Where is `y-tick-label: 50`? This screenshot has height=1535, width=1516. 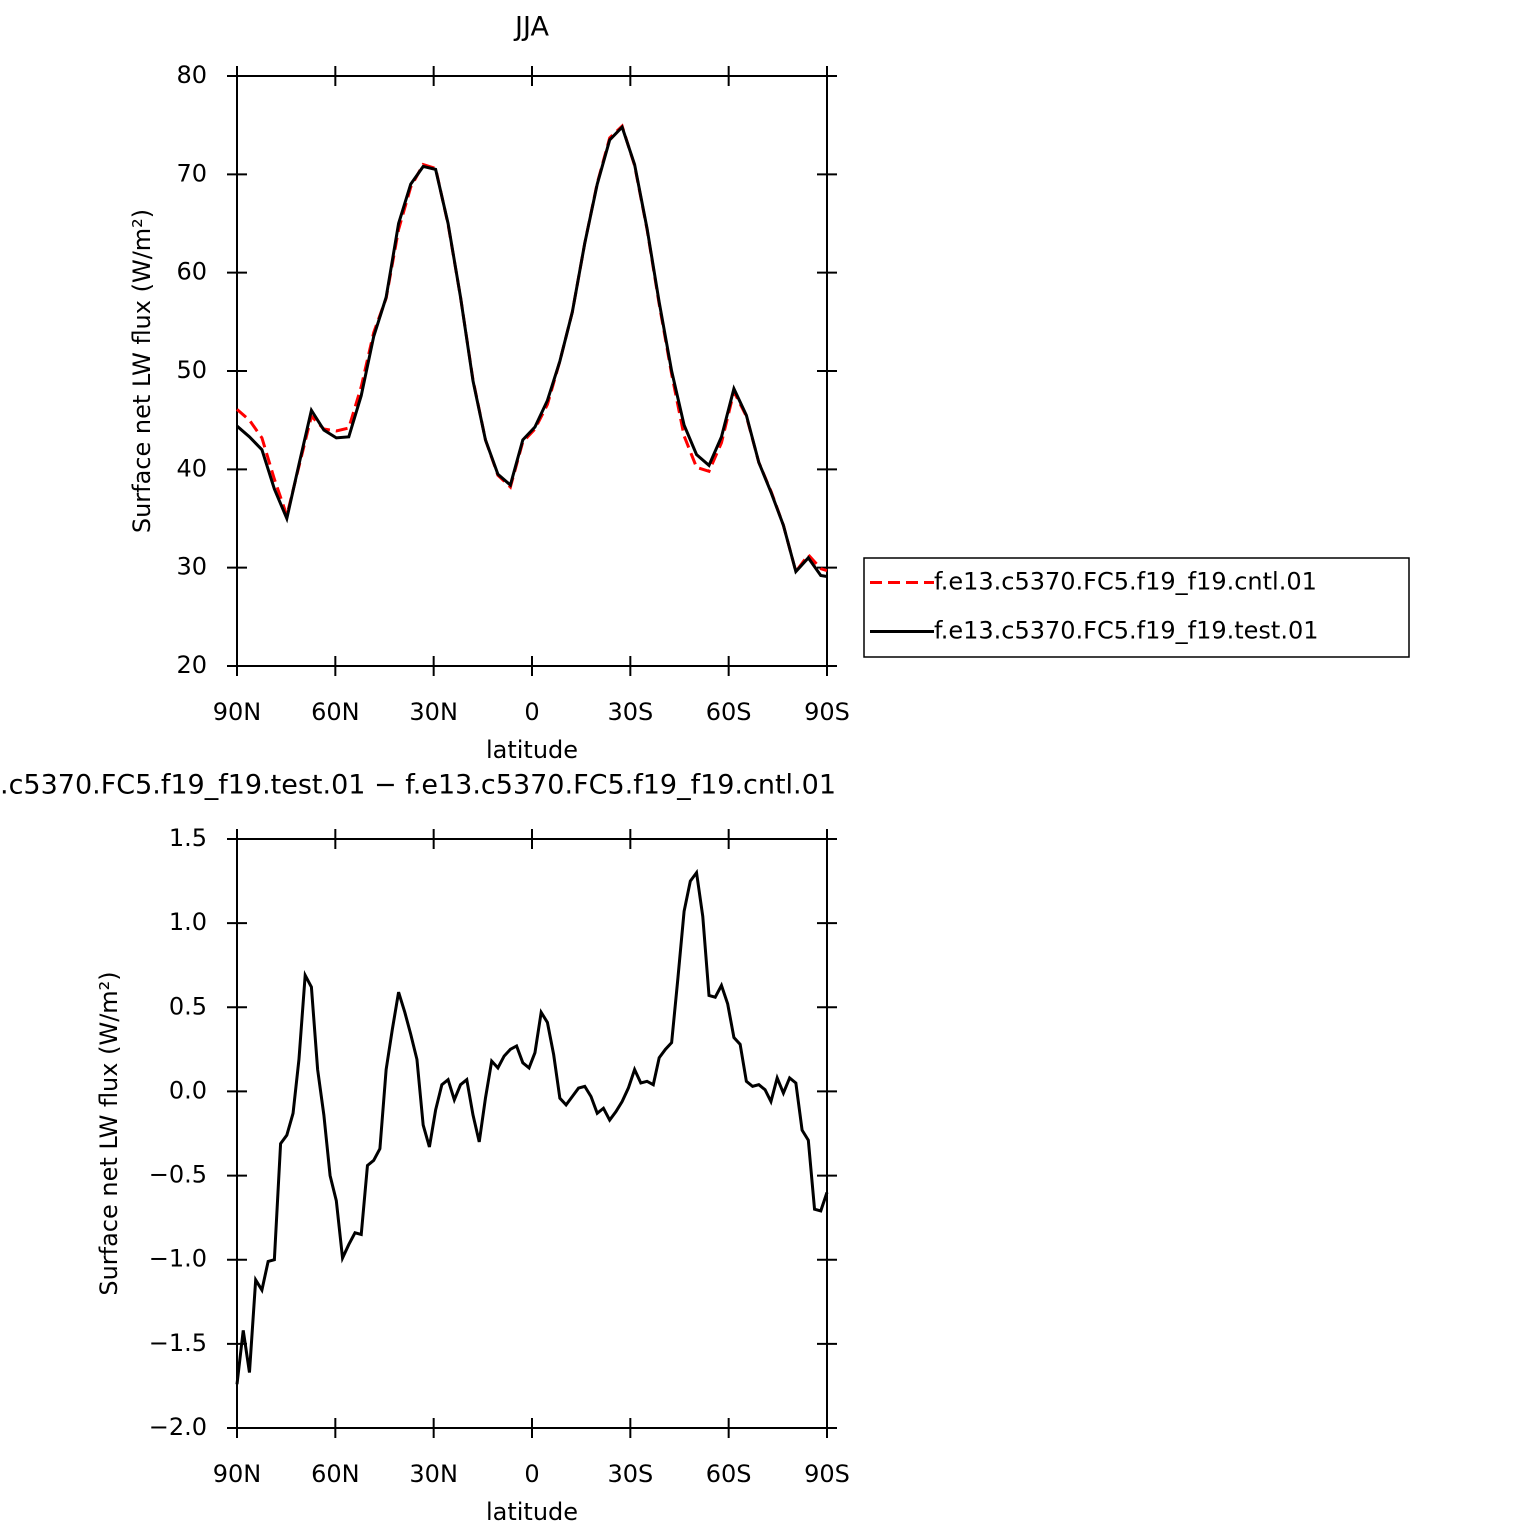 y-tick-label: 50 is located at coordinates (191, 370).